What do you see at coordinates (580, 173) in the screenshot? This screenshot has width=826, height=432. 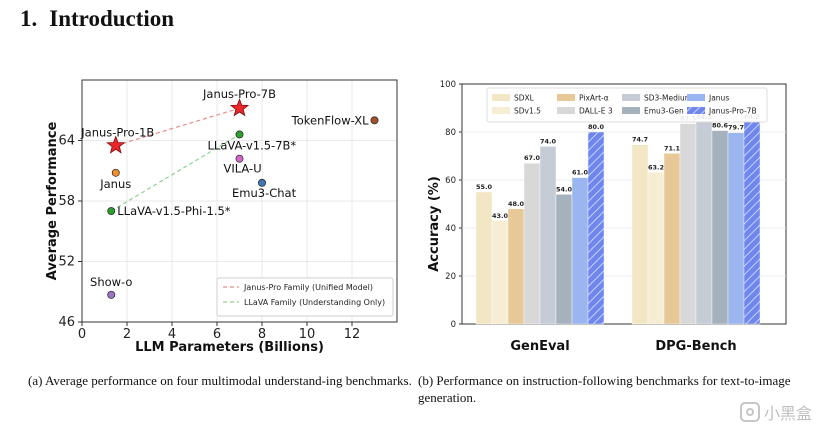 I see `bar-value-label: 61.0` at bounding box center [580, 173].